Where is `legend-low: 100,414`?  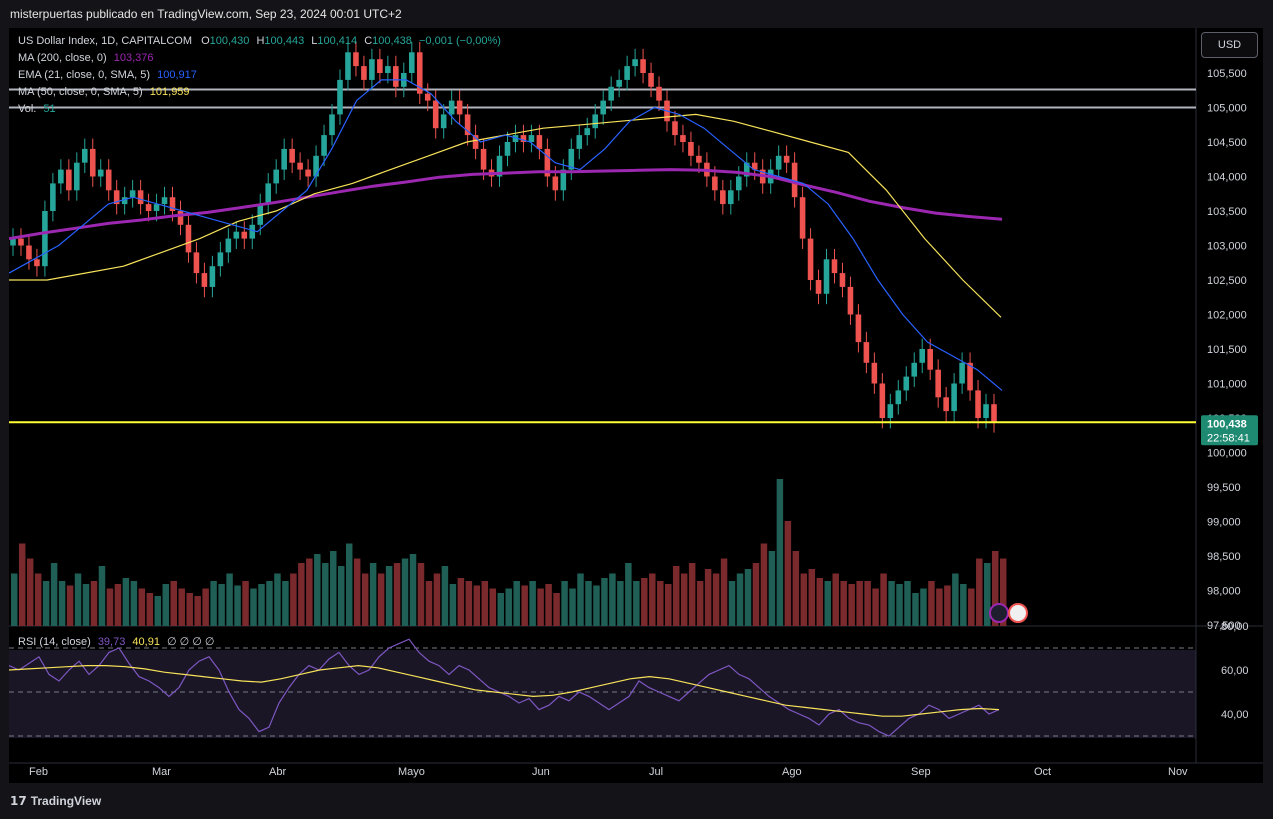
legend-low: 100,414 is located at coordinates (337, 41).